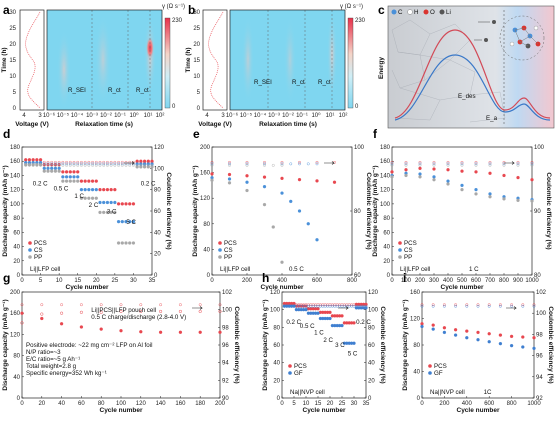  What do you see at coordinates (12, 29) in the screenshot?
I see `y-tick: 25` at bounding box center [12, 29].